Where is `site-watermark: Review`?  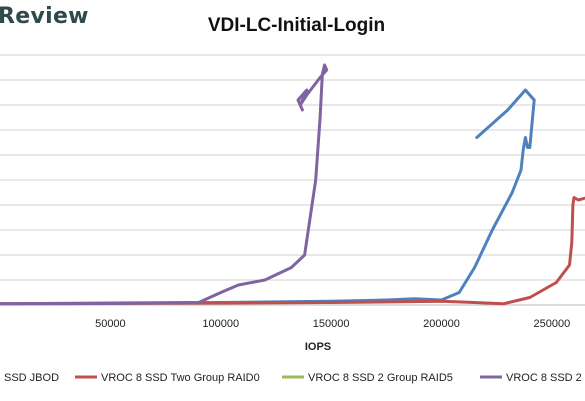 site-watermark: Review is located at coordinates (44, 16).